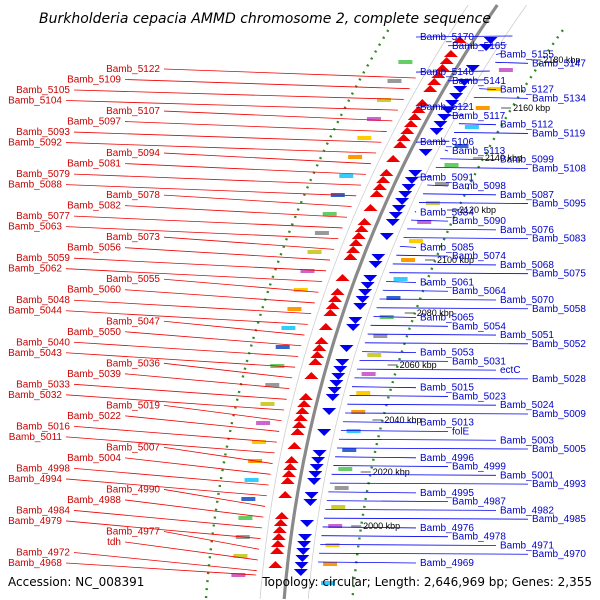  Describe the element at coordinates (447, 493) in the screenshot. I see `gene-label-right: Bamb_4995` at that location.